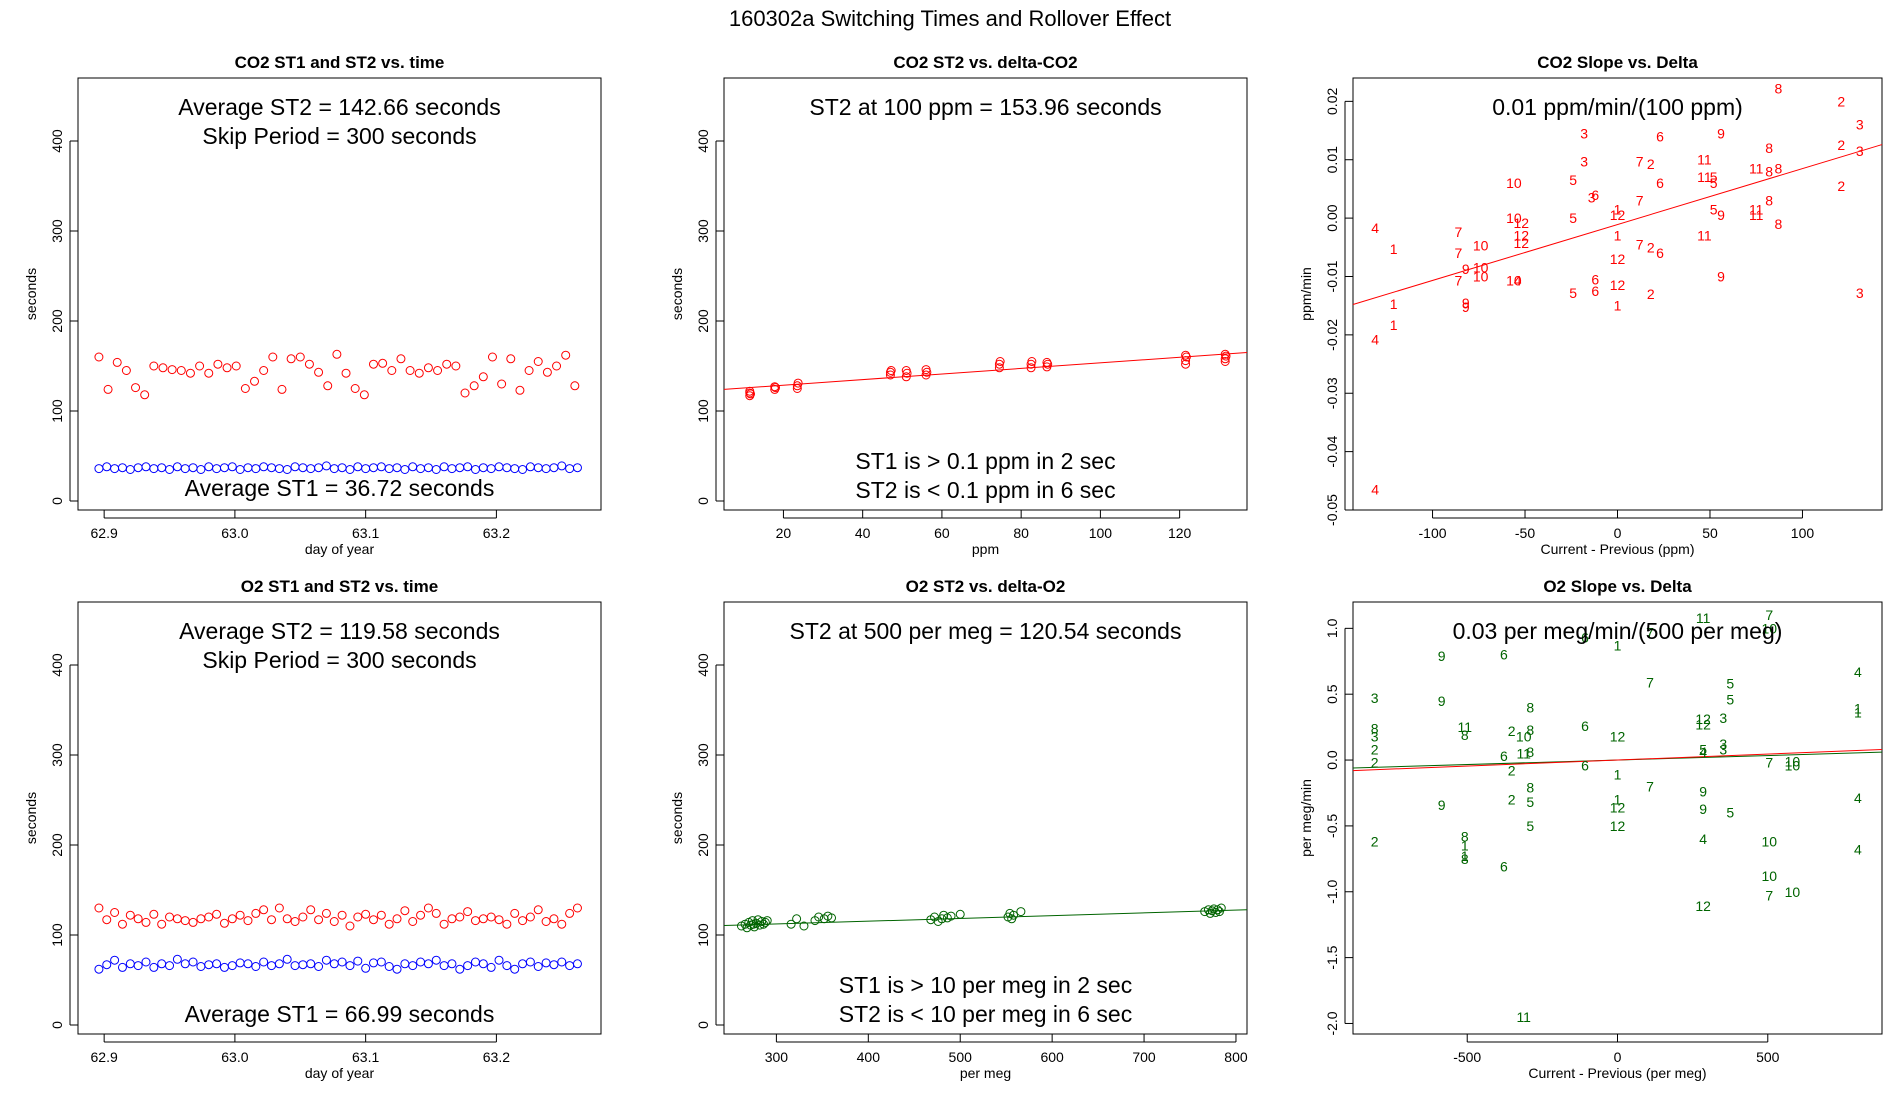  I want to click on y-tick-label: 0, so click(703, 1025).